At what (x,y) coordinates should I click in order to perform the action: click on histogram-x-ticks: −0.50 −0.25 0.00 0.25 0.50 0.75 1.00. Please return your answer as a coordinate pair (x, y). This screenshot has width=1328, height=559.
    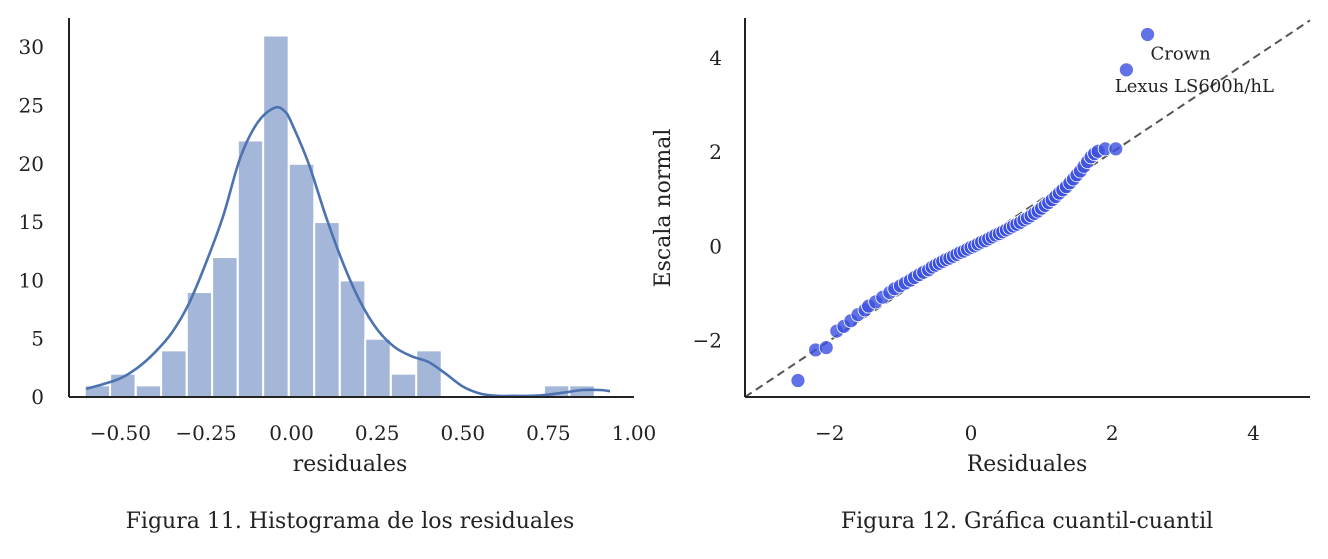
    Looking at the image, I should click on (373, 433).